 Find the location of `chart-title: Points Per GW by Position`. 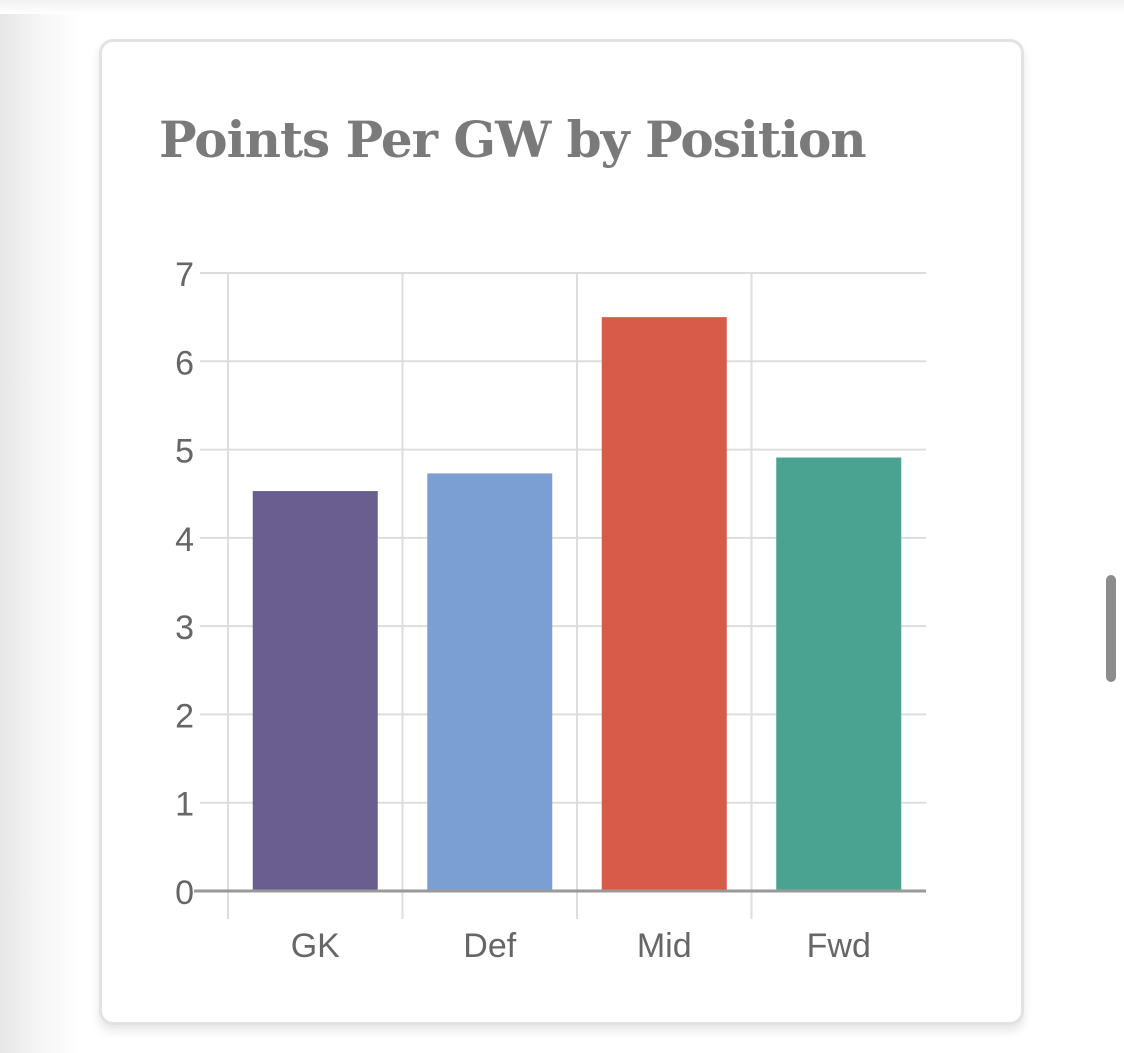

chart-title: Points Per GW by Position is located at coordinates (513, 139).